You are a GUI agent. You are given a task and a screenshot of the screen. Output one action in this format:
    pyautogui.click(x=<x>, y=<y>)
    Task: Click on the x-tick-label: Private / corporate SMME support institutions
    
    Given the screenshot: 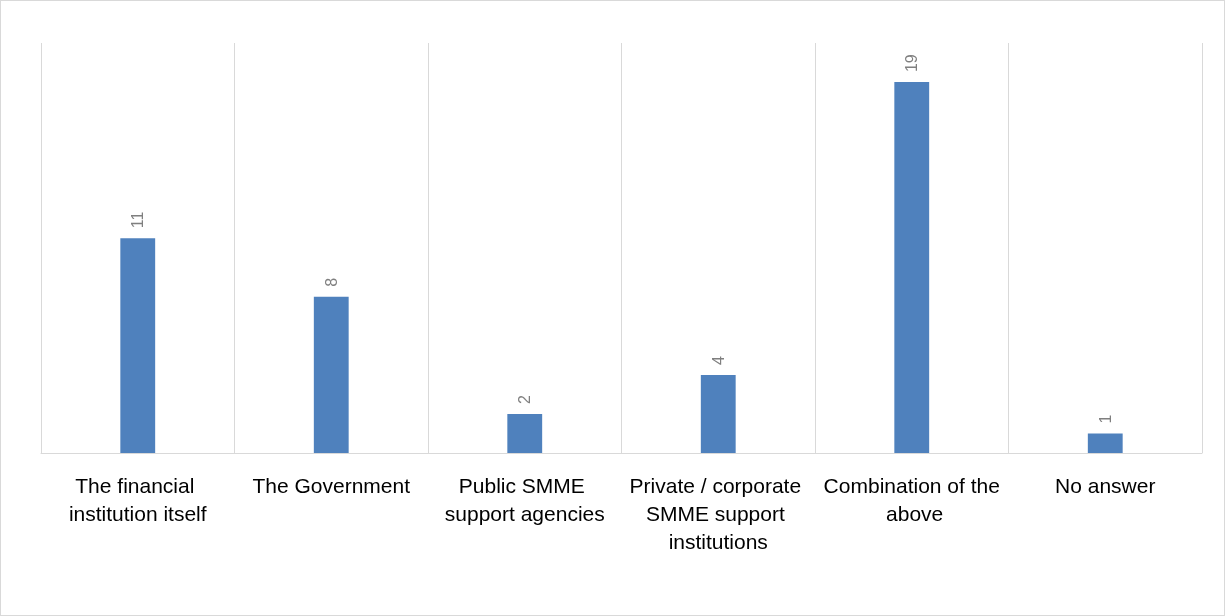 What is the action you would take?
    pyautogui.click(x=718, y=513)
    